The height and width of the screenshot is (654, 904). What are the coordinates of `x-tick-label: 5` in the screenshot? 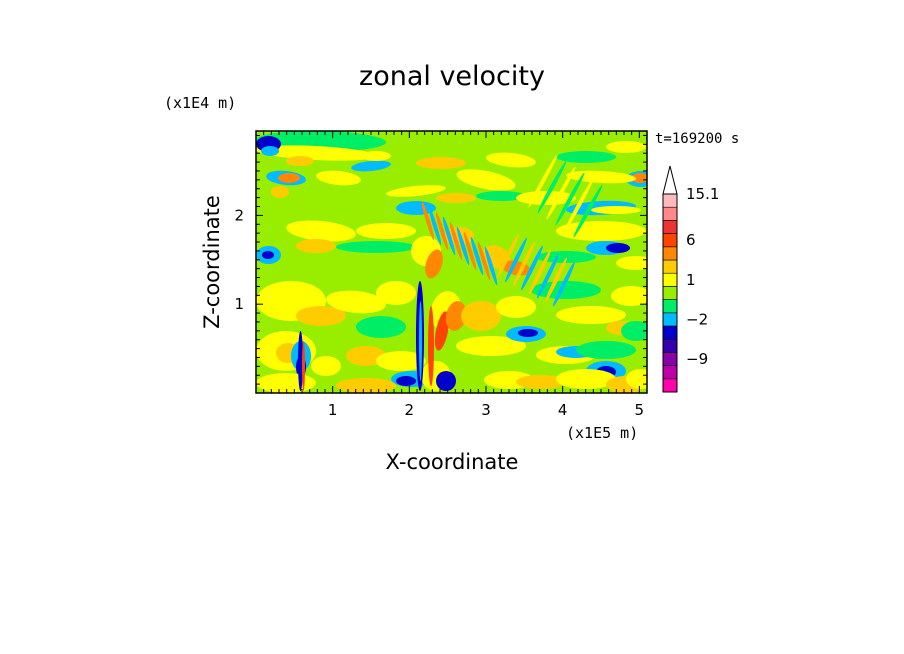 It's located at (640, 410).